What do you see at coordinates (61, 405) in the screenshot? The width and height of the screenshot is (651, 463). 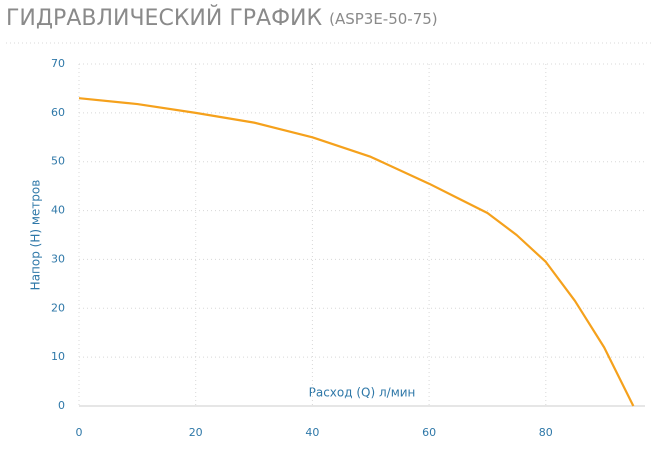 I see `y-tick-label: 0` at bounding box center [61, 405].